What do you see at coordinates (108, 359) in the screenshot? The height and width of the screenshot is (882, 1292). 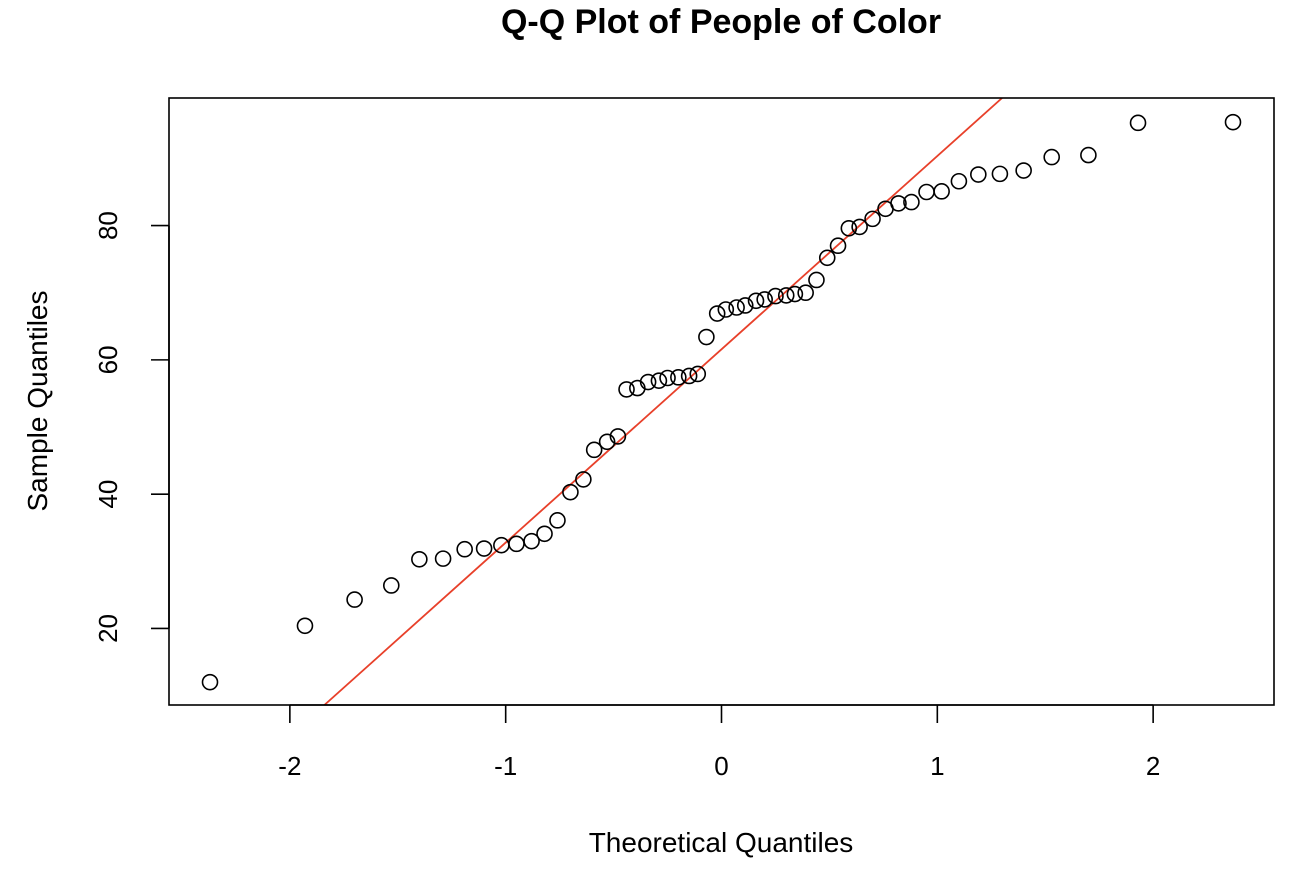 I see `y-tick-label: 60` at bounding box center [108, 359].